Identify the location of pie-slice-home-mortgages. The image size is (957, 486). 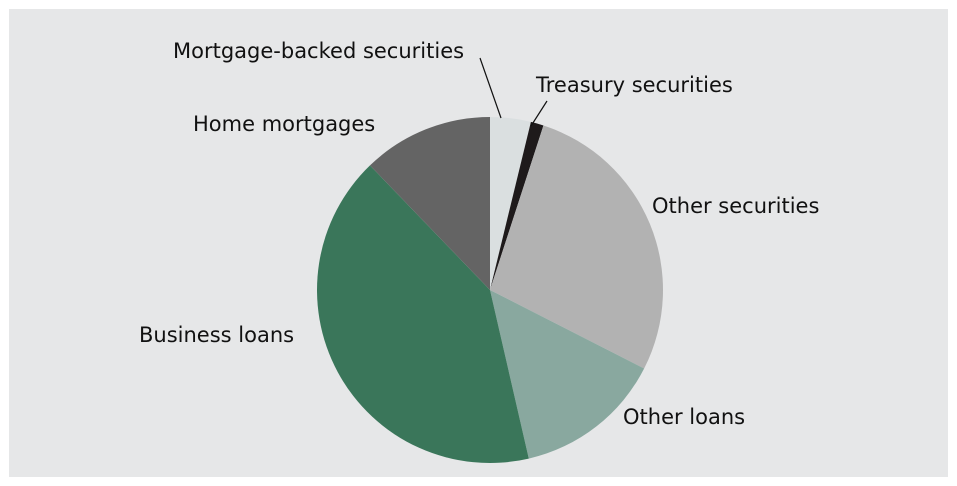
(430, 203).